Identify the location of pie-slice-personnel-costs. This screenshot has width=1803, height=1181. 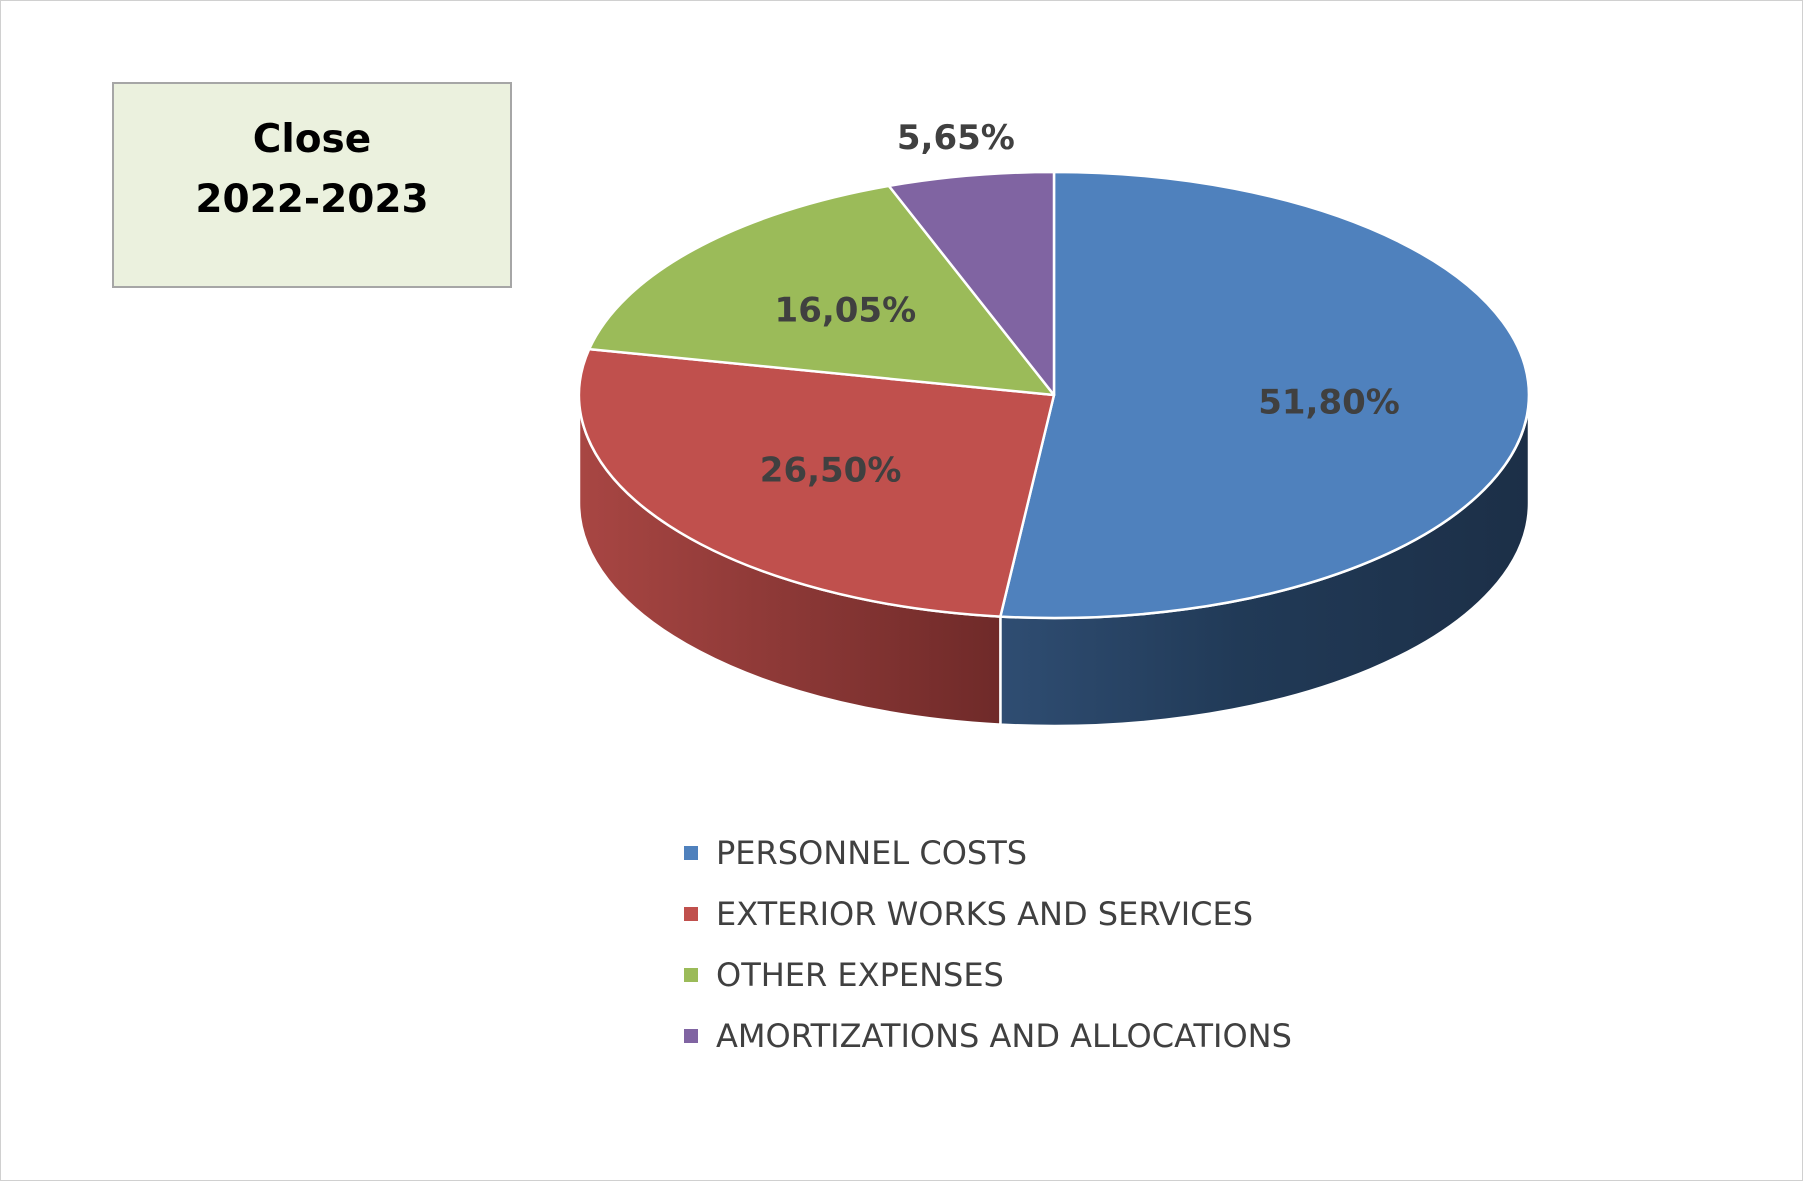
(1265, 395).